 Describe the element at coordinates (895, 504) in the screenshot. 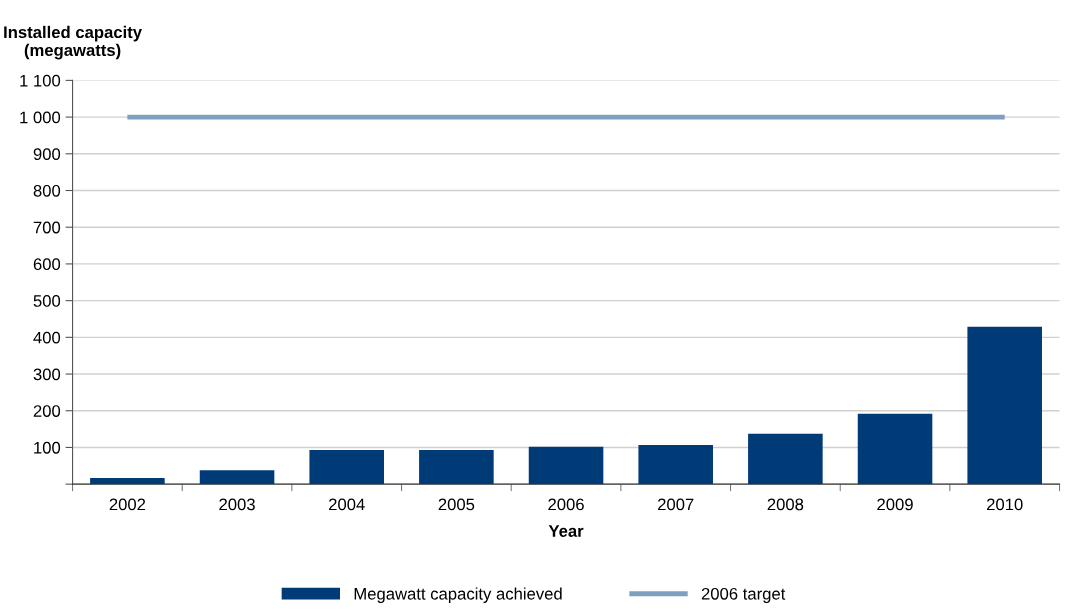

I see `x-tick-label: 2009` at that location.